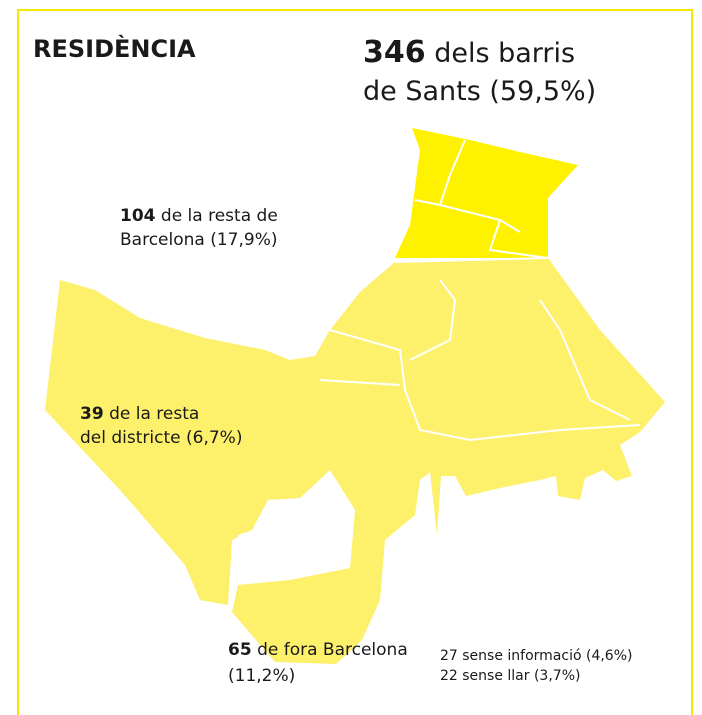 The width and height of the screenshot is (702, 715). Describe the element at coordinates (161, 438) in the screenshot. I see `label-line: del districte (6,7%)` at that location.